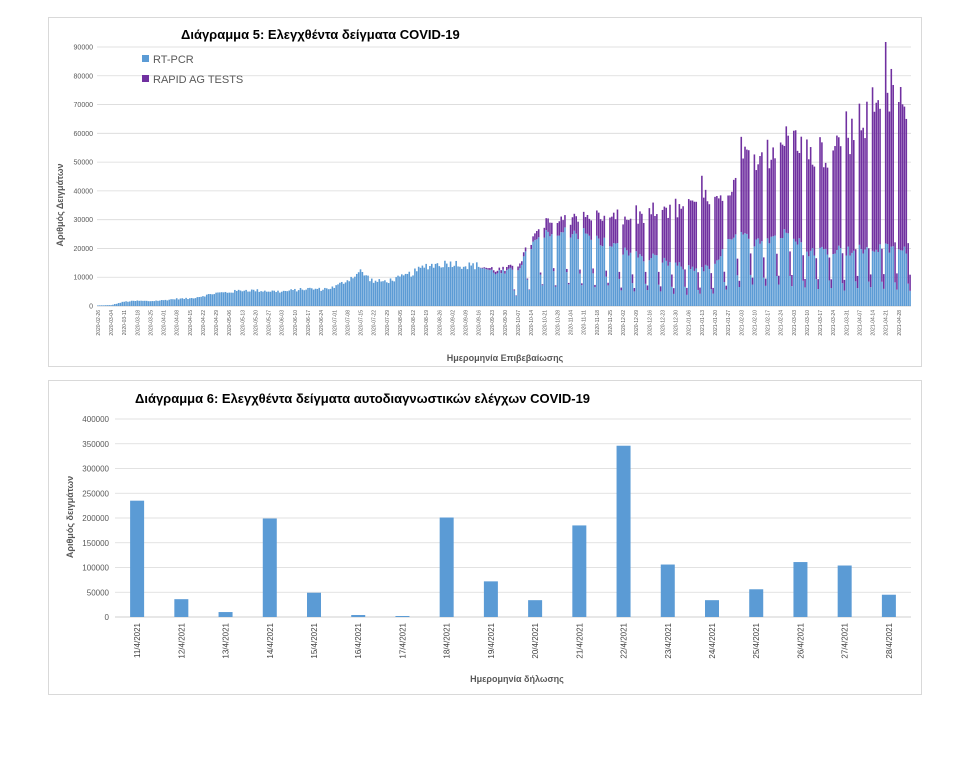 This screenshot has width=960, height=764. Describe the element at coordinates (729, 323) in the screenshot. I see `x-tick-label: 2021-01-27` at that location.